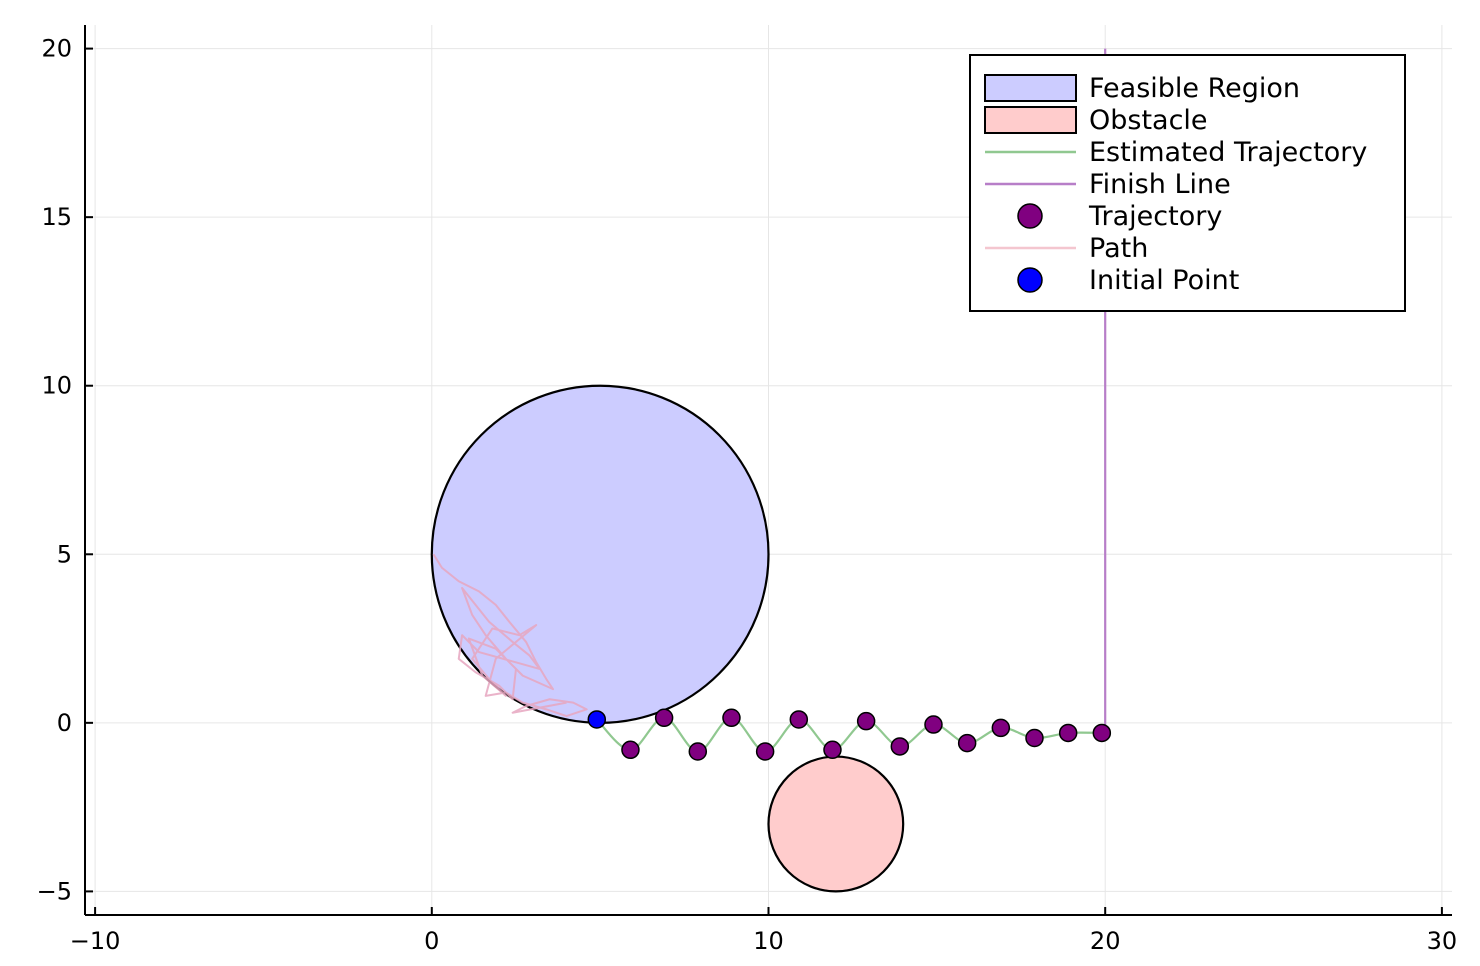  Describe the element at coordinates (56, 386) in the screenshot. I see `y-tick-label: 10` at that location.